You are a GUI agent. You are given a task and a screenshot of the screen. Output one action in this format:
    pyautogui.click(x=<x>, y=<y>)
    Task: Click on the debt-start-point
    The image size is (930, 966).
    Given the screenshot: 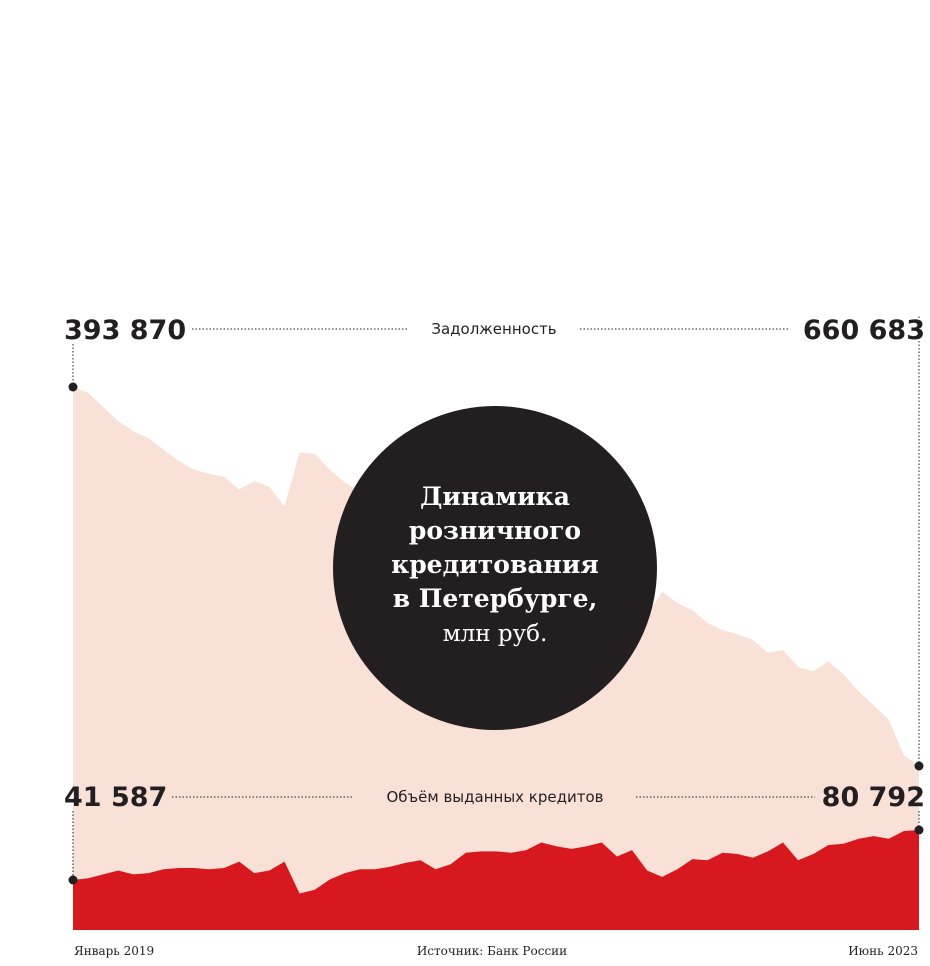 What is the action you would take?
    pyautogui.click(x=73, y=387)
    